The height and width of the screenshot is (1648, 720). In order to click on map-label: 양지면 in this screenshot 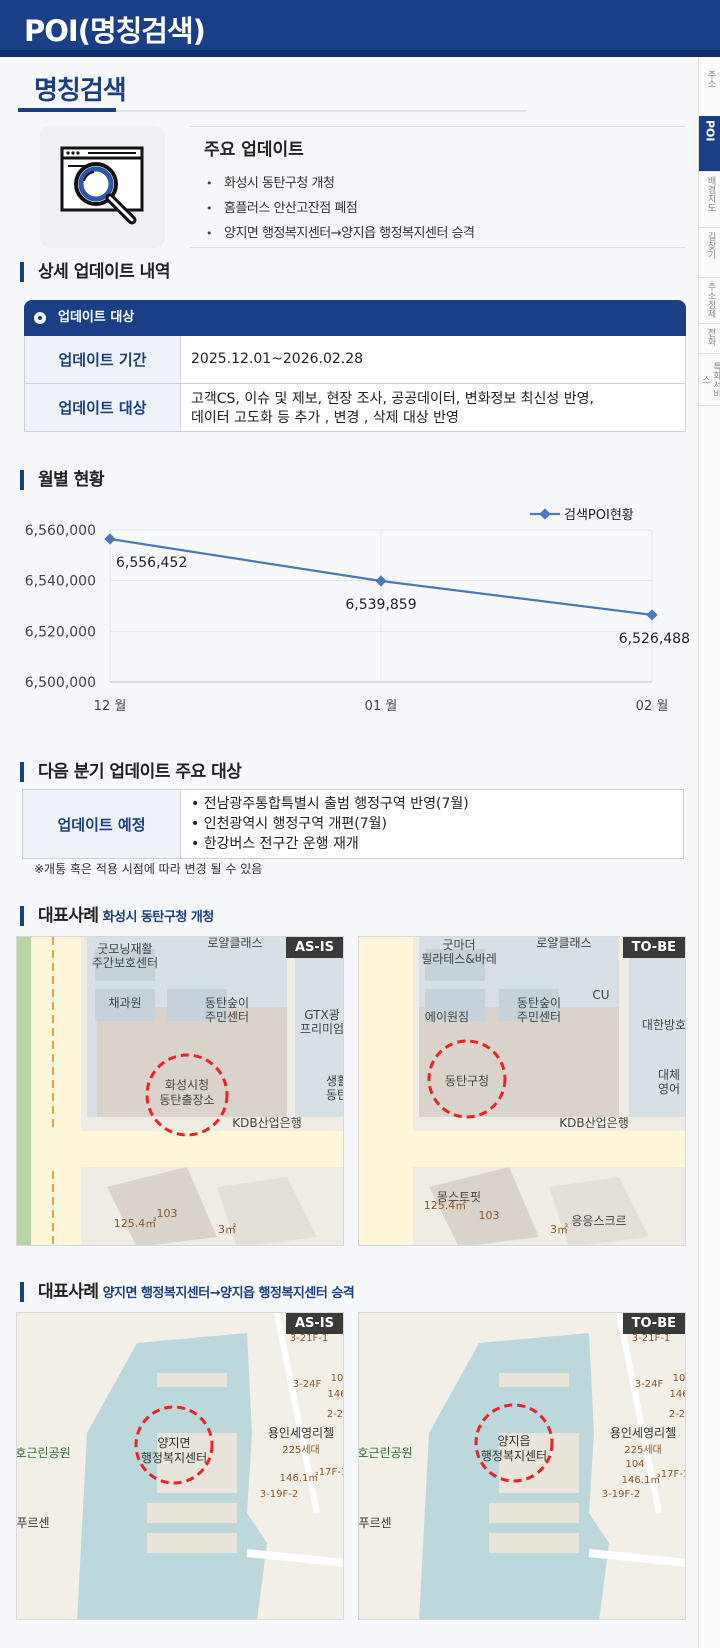, I will do `click(173, 1443)`.